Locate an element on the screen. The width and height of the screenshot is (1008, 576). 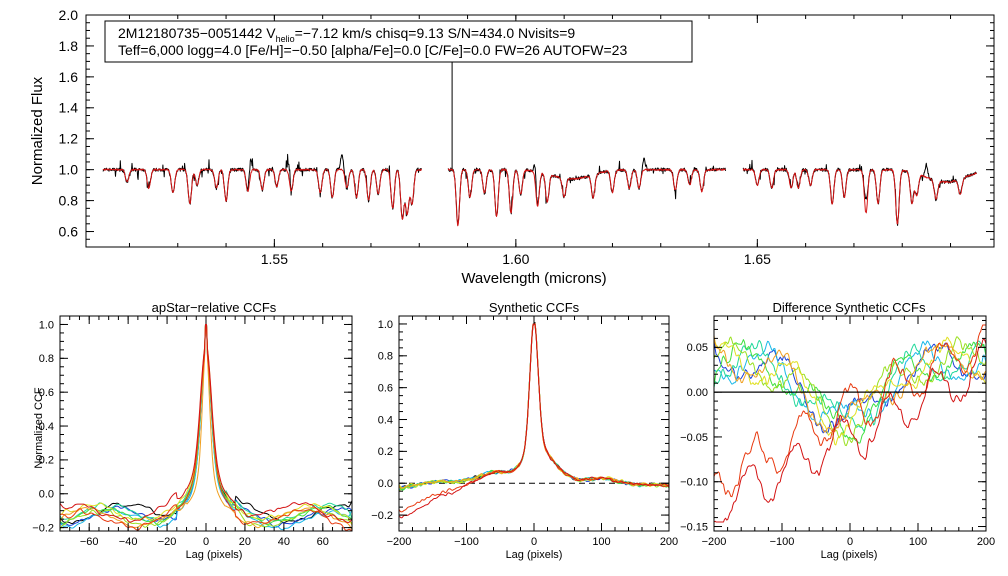
y-tick-label: −0.15 is located at coordinates (694, 527).